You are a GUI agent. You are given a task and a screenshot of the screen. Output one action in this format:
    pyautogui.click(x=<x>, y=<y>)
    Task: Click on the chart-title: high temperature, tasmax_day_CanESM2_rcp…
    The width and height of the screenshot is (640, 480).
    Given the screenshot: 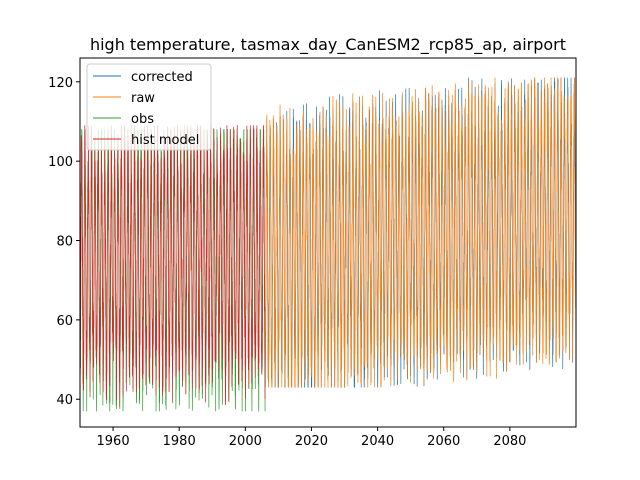 What is the action you would take?
    pyautogui.click(x=328, y=45)
    